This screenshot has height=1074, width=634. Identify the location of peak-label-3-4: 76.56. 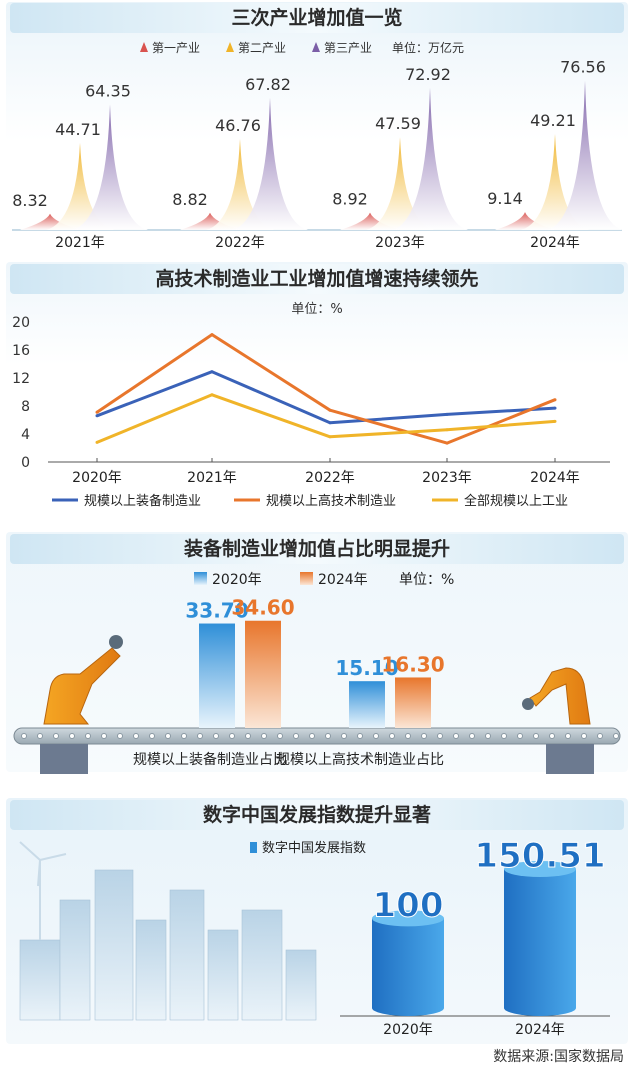
(583, 67).